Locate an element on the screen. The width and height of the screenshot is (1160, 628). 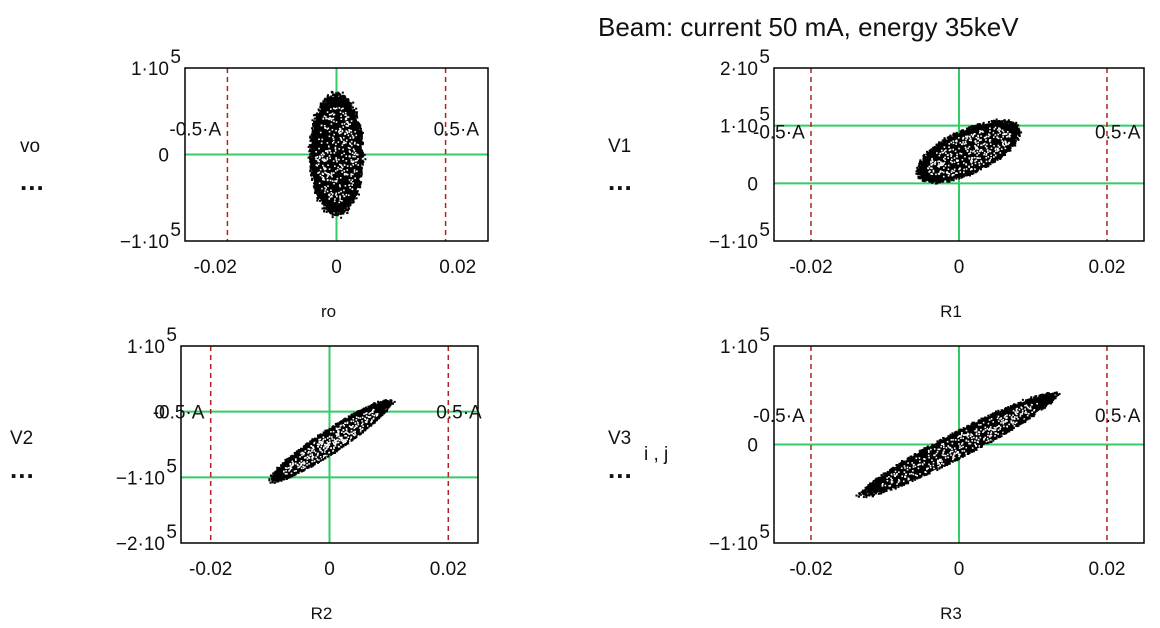
figure-title: Beam: current 50 mA, energy 35keV is located at coordinates (808, 27).